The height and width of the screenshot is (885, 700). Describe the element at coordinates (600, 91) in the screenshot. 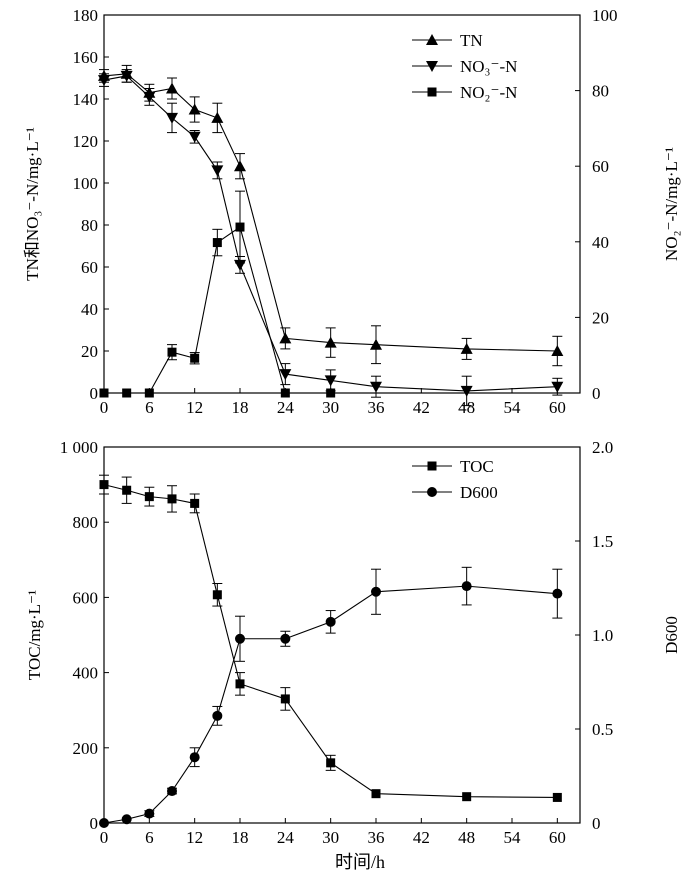

I see `top-y-right-tick-label: 80` at that location.